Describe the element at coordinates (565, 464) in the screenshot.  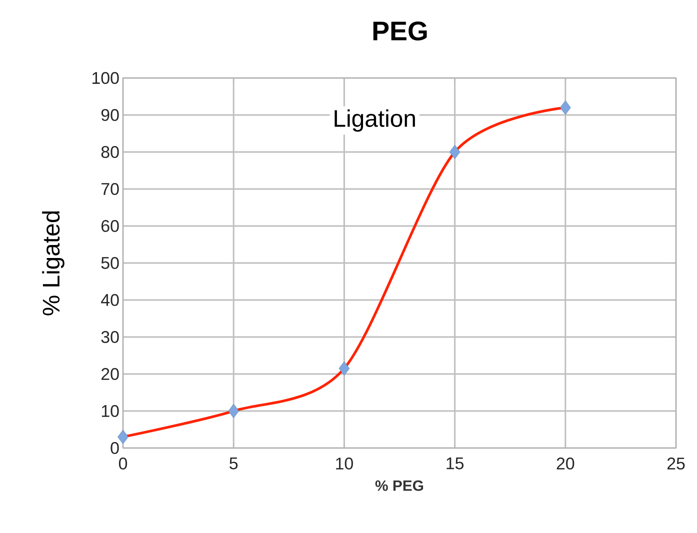
I see `x-tick-label: 20` at that location.